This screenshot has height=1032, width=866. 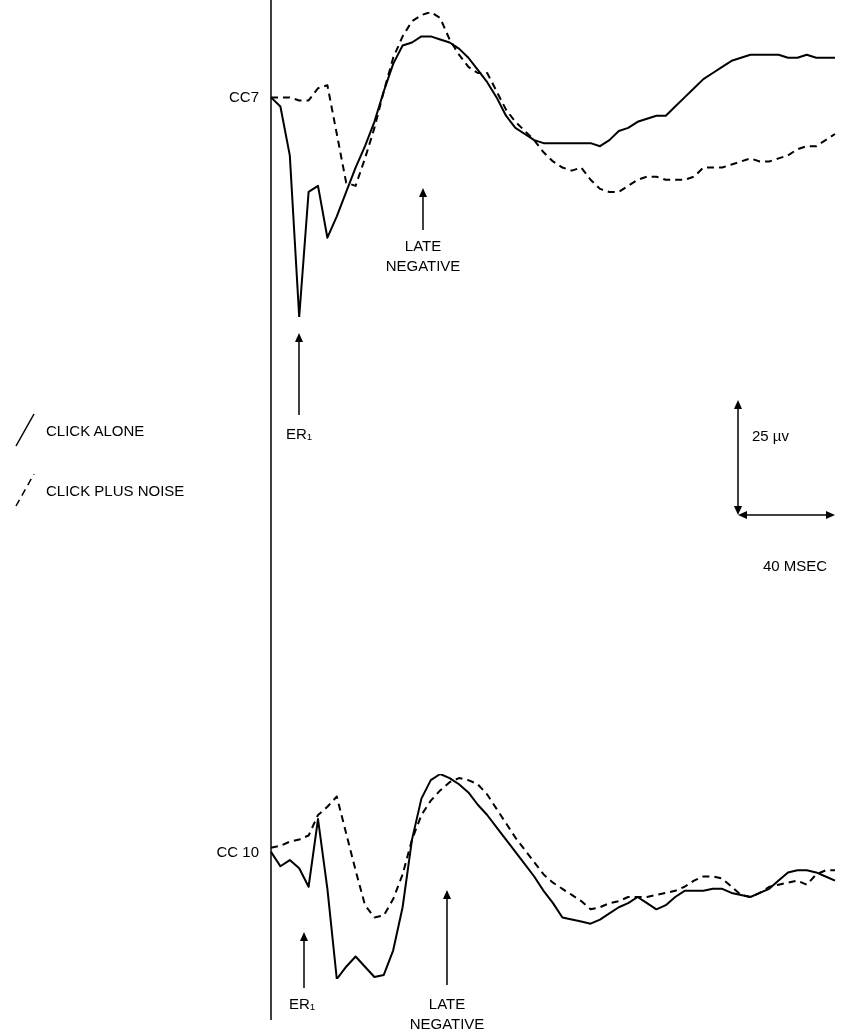 What do you see at coordinates (115, 490) in the screenshot?
I see `legend-label: CLICK PLUS NOISE` at bounding box center [115, 490].